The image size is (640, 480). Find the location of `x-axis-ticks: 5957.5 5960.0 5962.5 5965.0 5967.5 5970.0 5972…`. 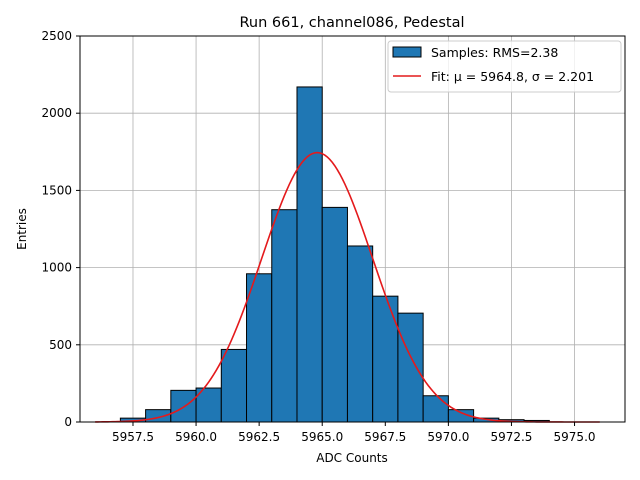

x-axis-ticks: 5957.5 5960.0 5962.5 5965.0 5967.5 5970.0 5972… is located at coordinates (354, 433).